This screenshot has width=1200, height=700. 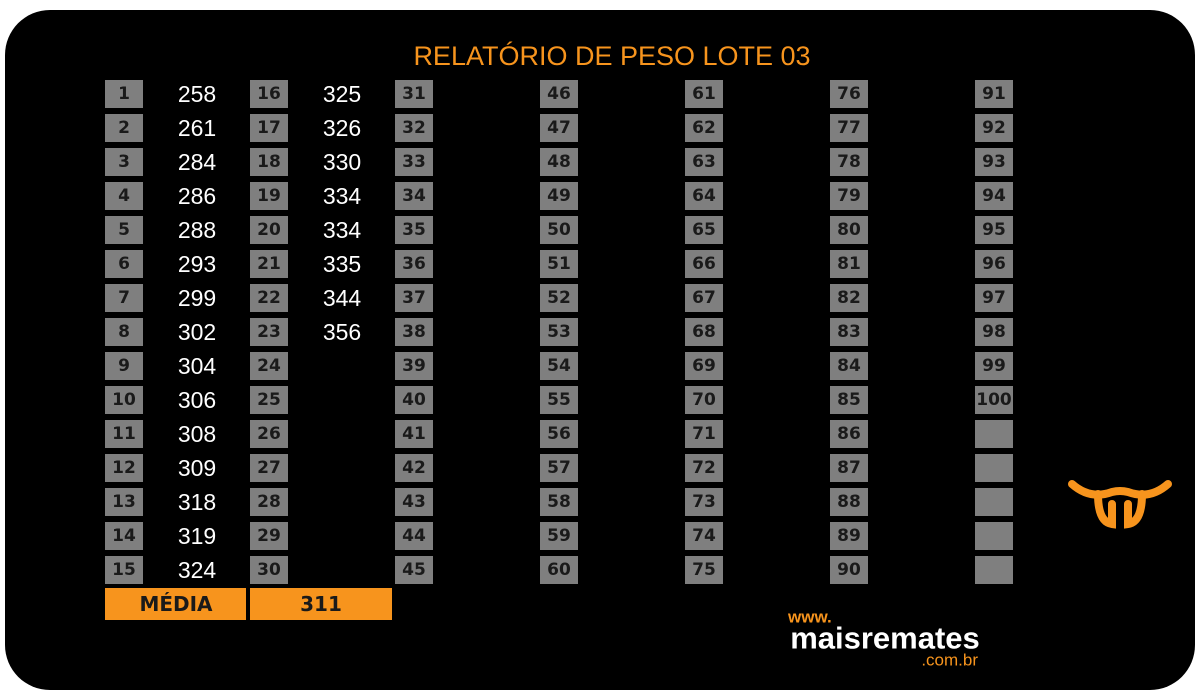 What do you see at coordinates (124, 264) in the screenshot?
I see `lot-number: 6` at bounding box center [124, 264].